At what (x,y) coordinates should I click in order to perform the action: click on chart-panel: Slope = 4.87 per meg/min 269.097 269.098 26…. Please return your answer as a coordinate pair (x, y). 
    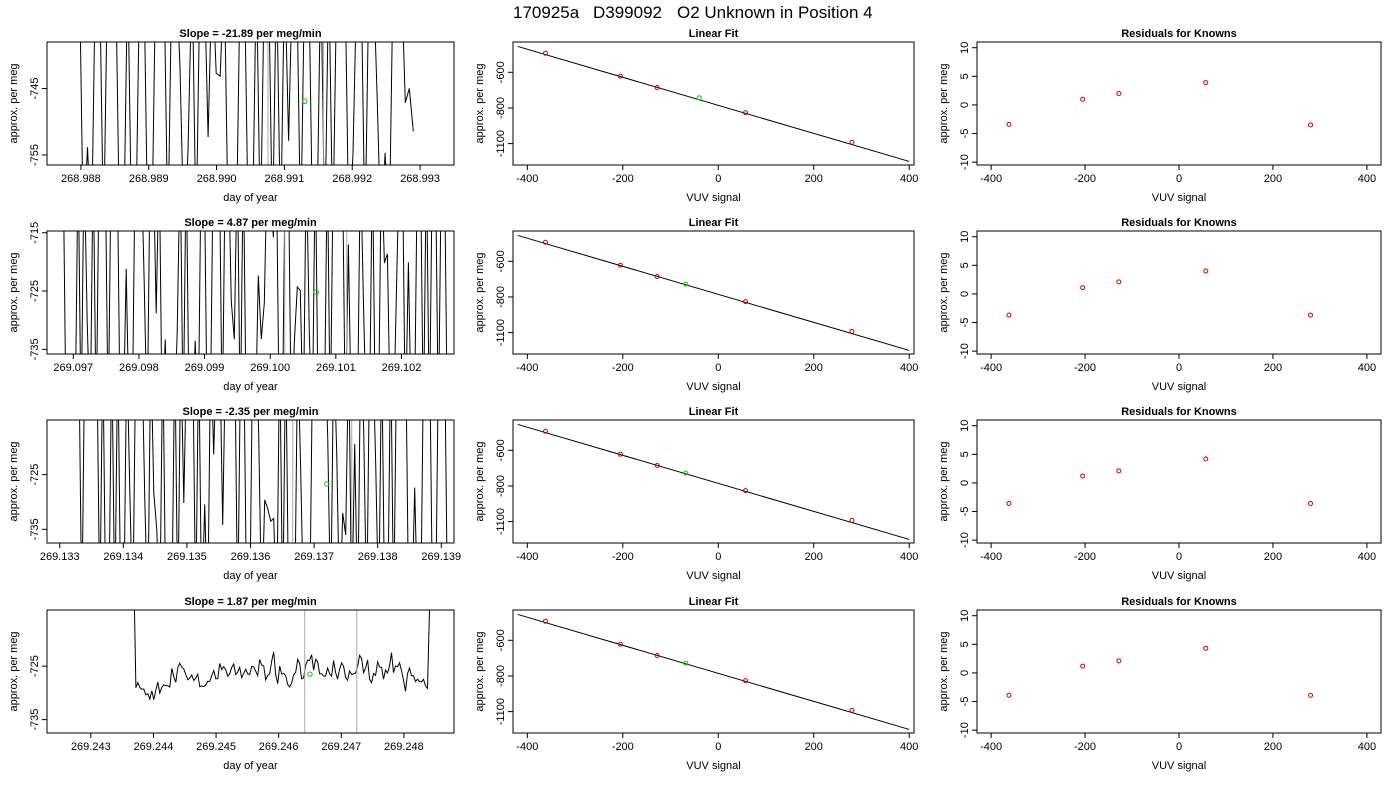
    Looking at the image, I should click on (231, 305).